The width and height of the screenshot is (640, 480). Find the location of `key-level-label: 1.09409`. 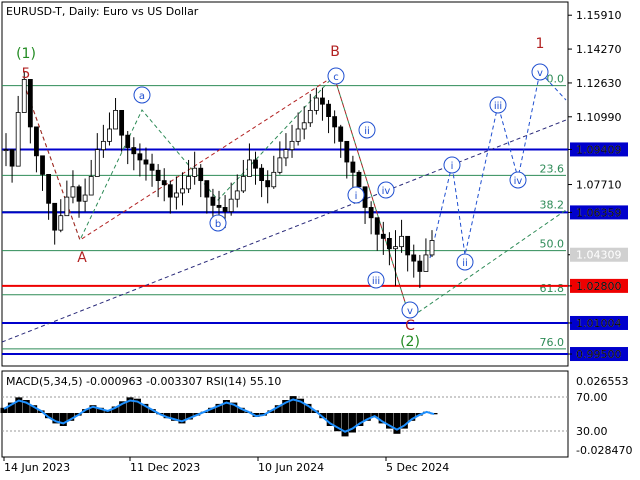

key-level-label: 1.09409 is located at coordinates (599, 149).